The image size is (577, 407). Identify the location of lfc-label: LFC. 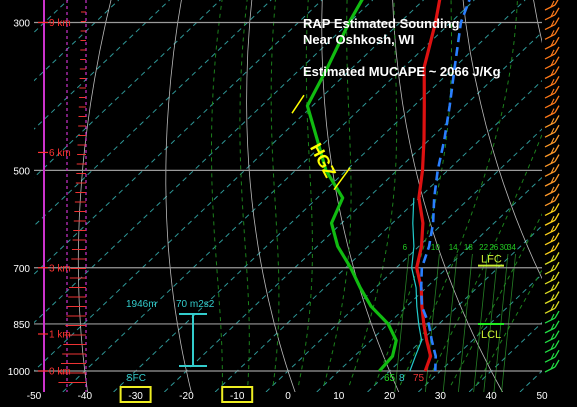
(491, 260).